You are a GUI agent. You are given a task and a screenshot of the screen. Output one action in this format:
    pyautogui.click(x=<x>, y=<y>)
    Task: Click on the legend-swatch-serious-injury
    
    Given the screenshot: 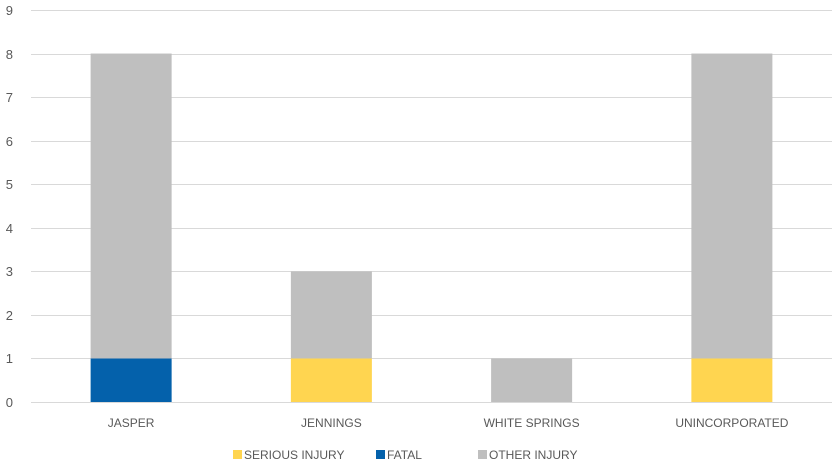 What is the action you would take?
    pyautogui.click(x=237, y=454)
    